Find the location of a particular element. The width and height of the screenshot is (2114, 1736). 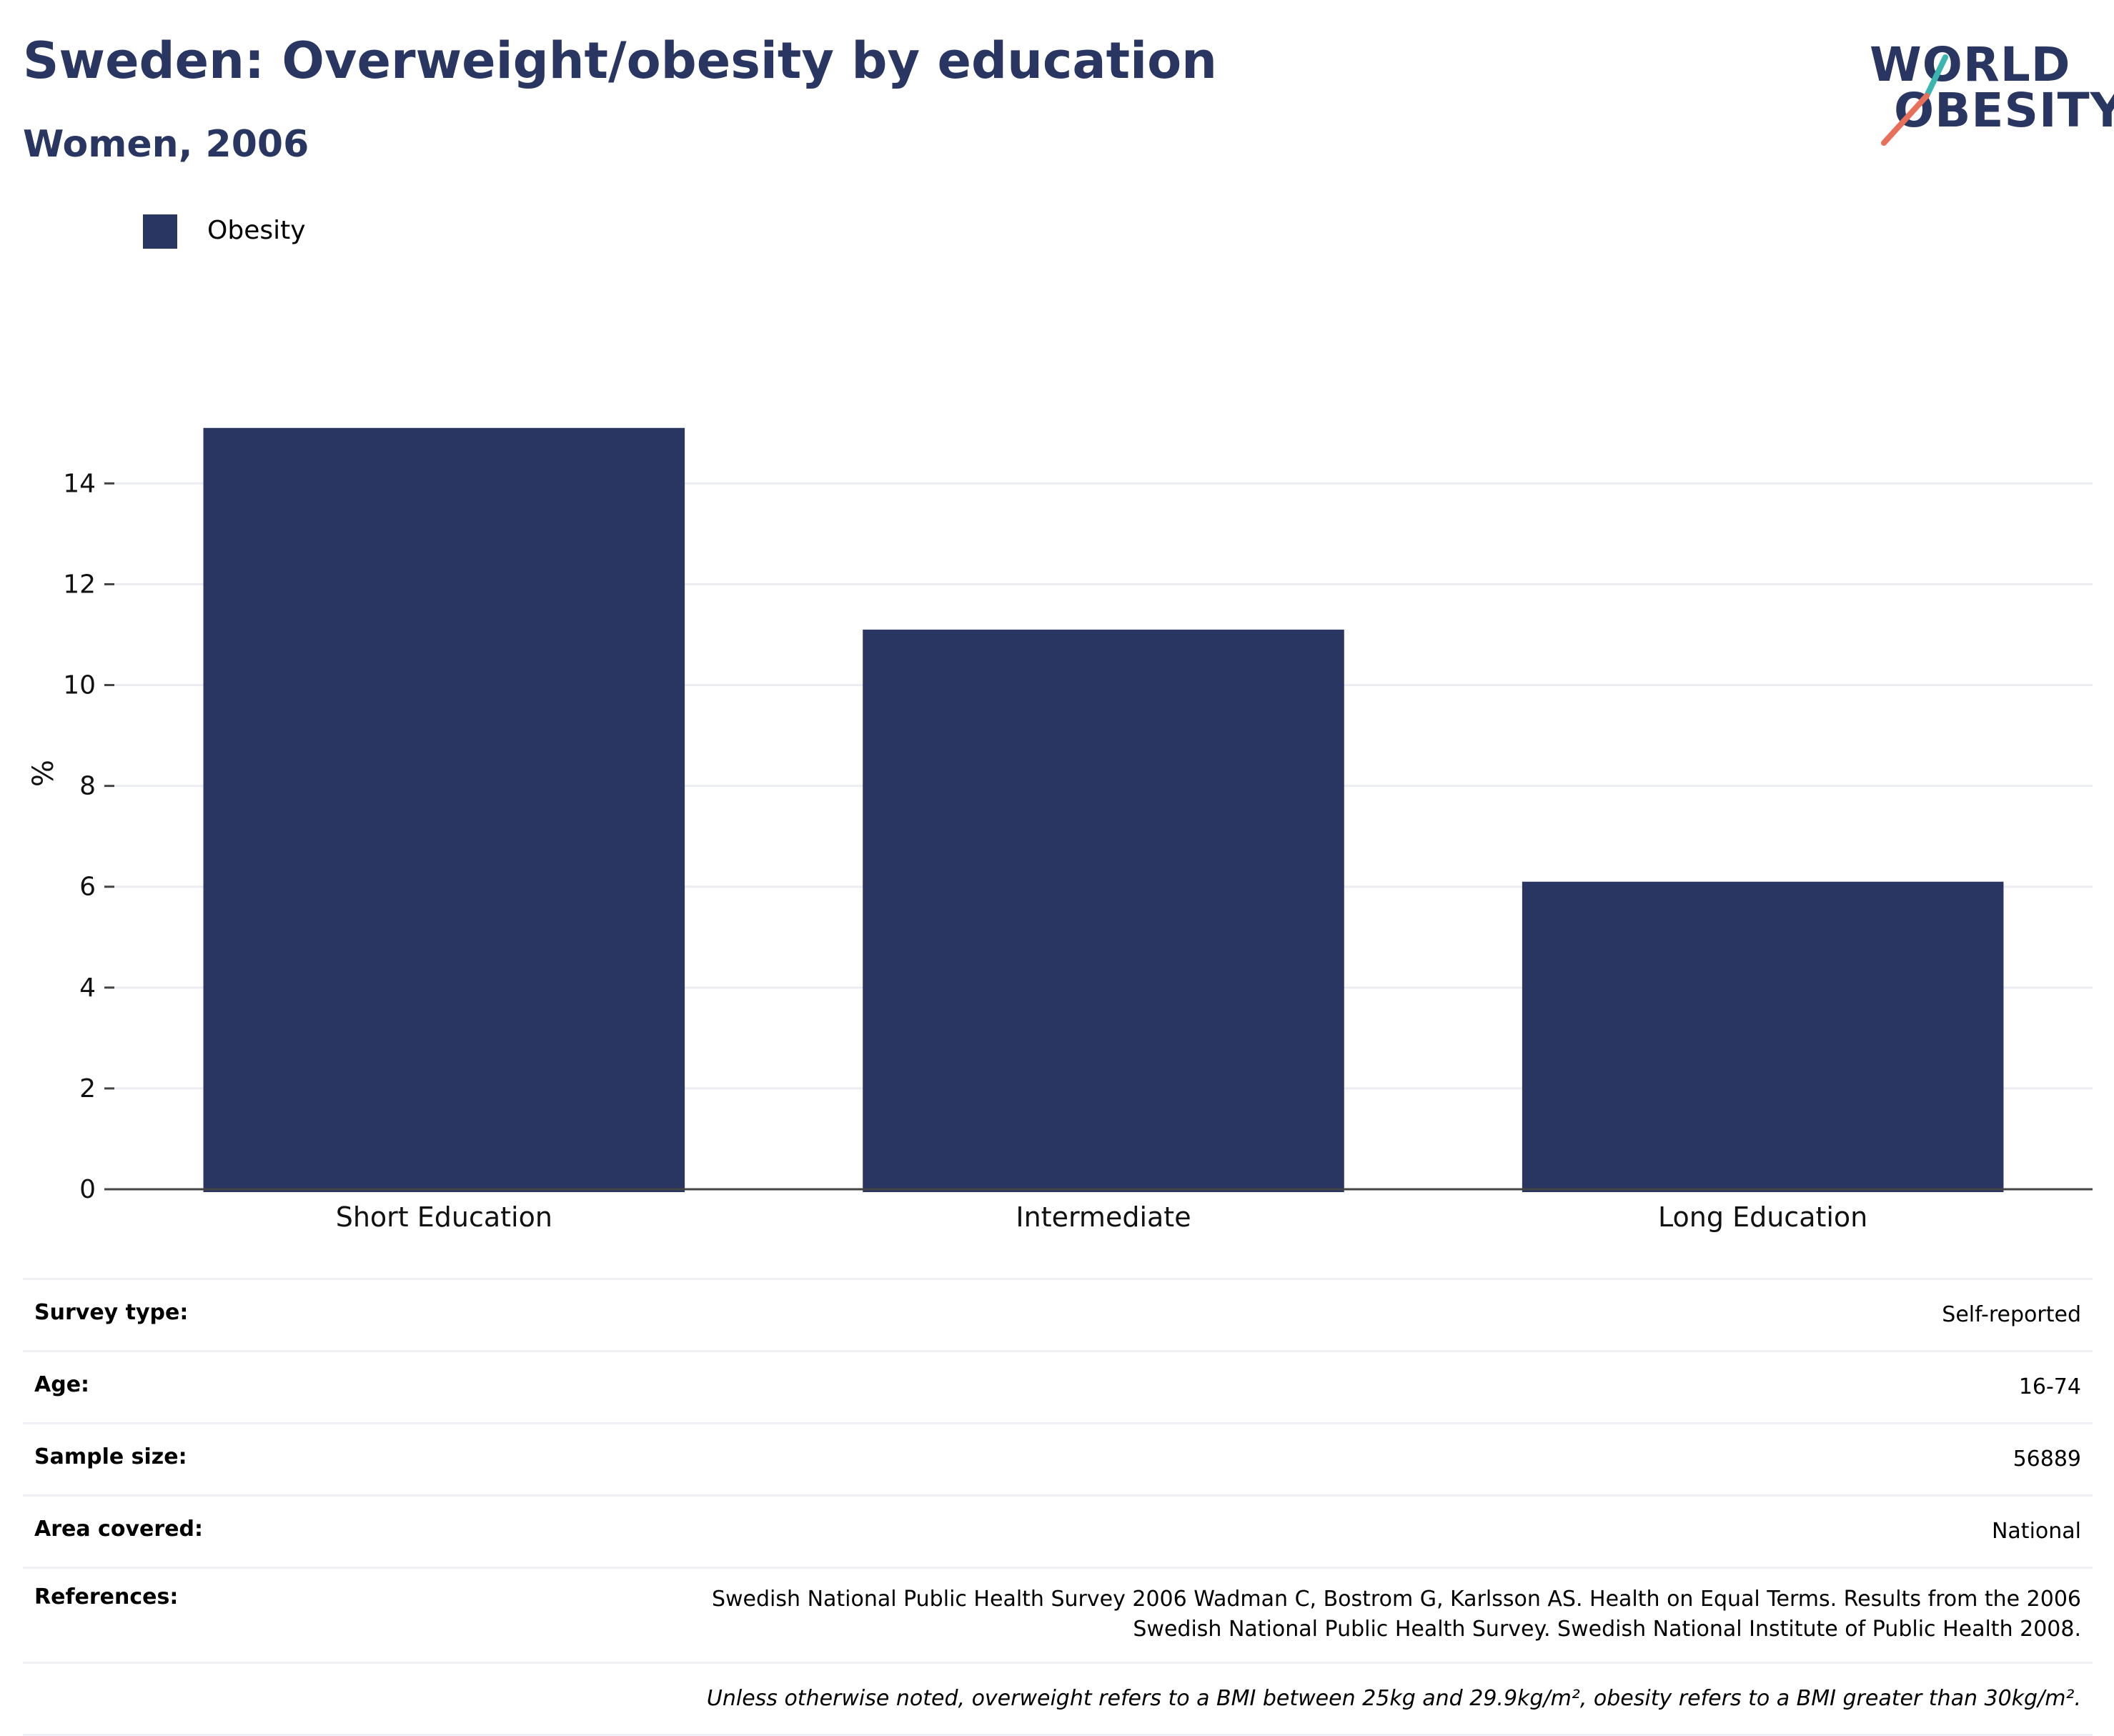

x-tick-label: Short Education is located at coordinates (444, 1217).